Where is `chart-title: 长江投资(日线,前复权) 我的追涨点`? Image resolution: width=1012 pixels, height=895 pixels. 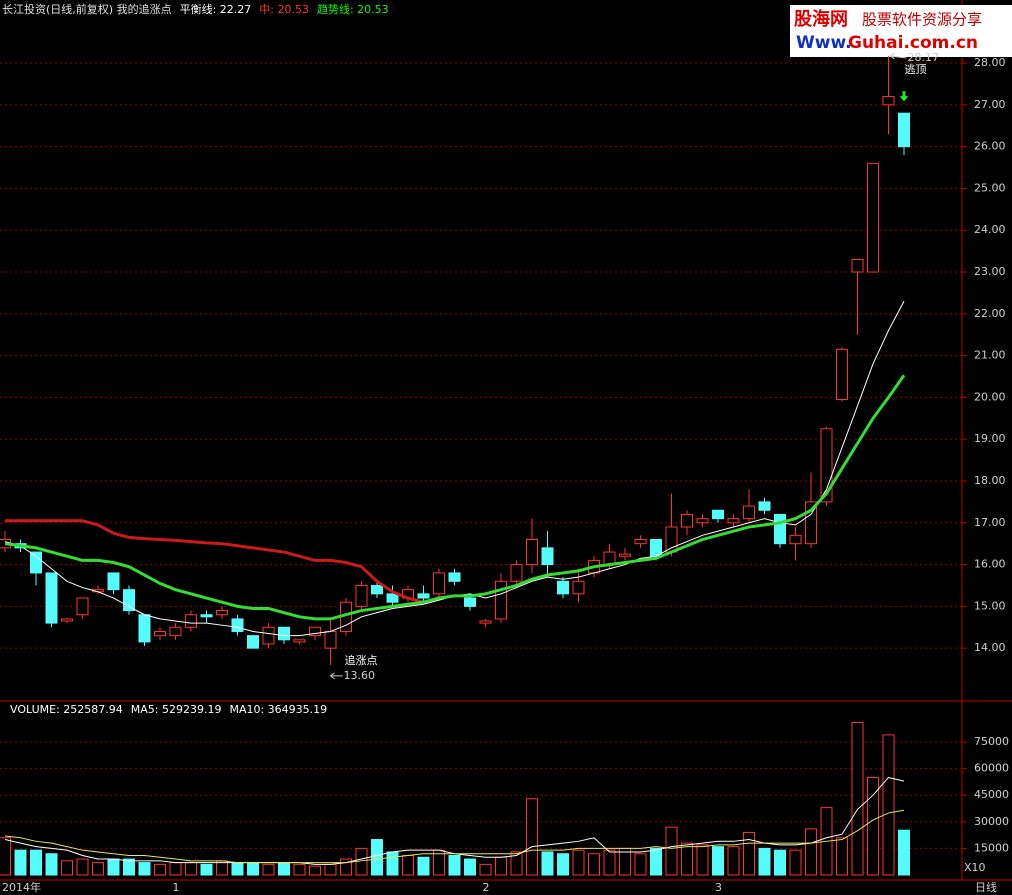
chart-title: 长江投资(日线,前复权) 我的追涨点 is located at coordinates (87, 9).